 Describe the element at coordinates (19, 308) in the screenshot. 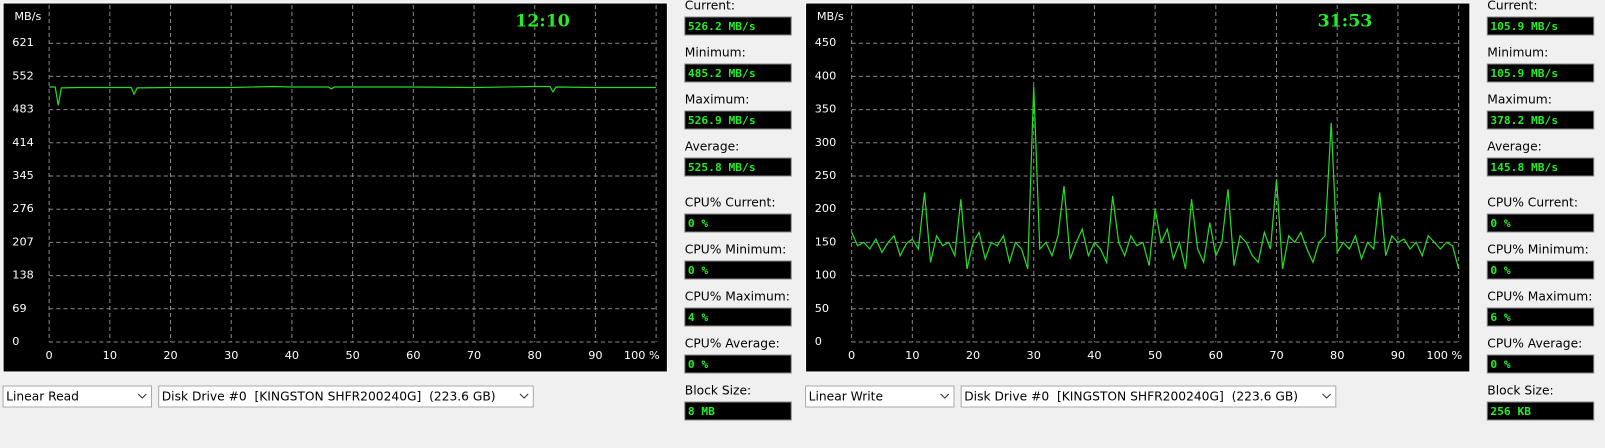

I see `y-tick-label: 69` at that location.